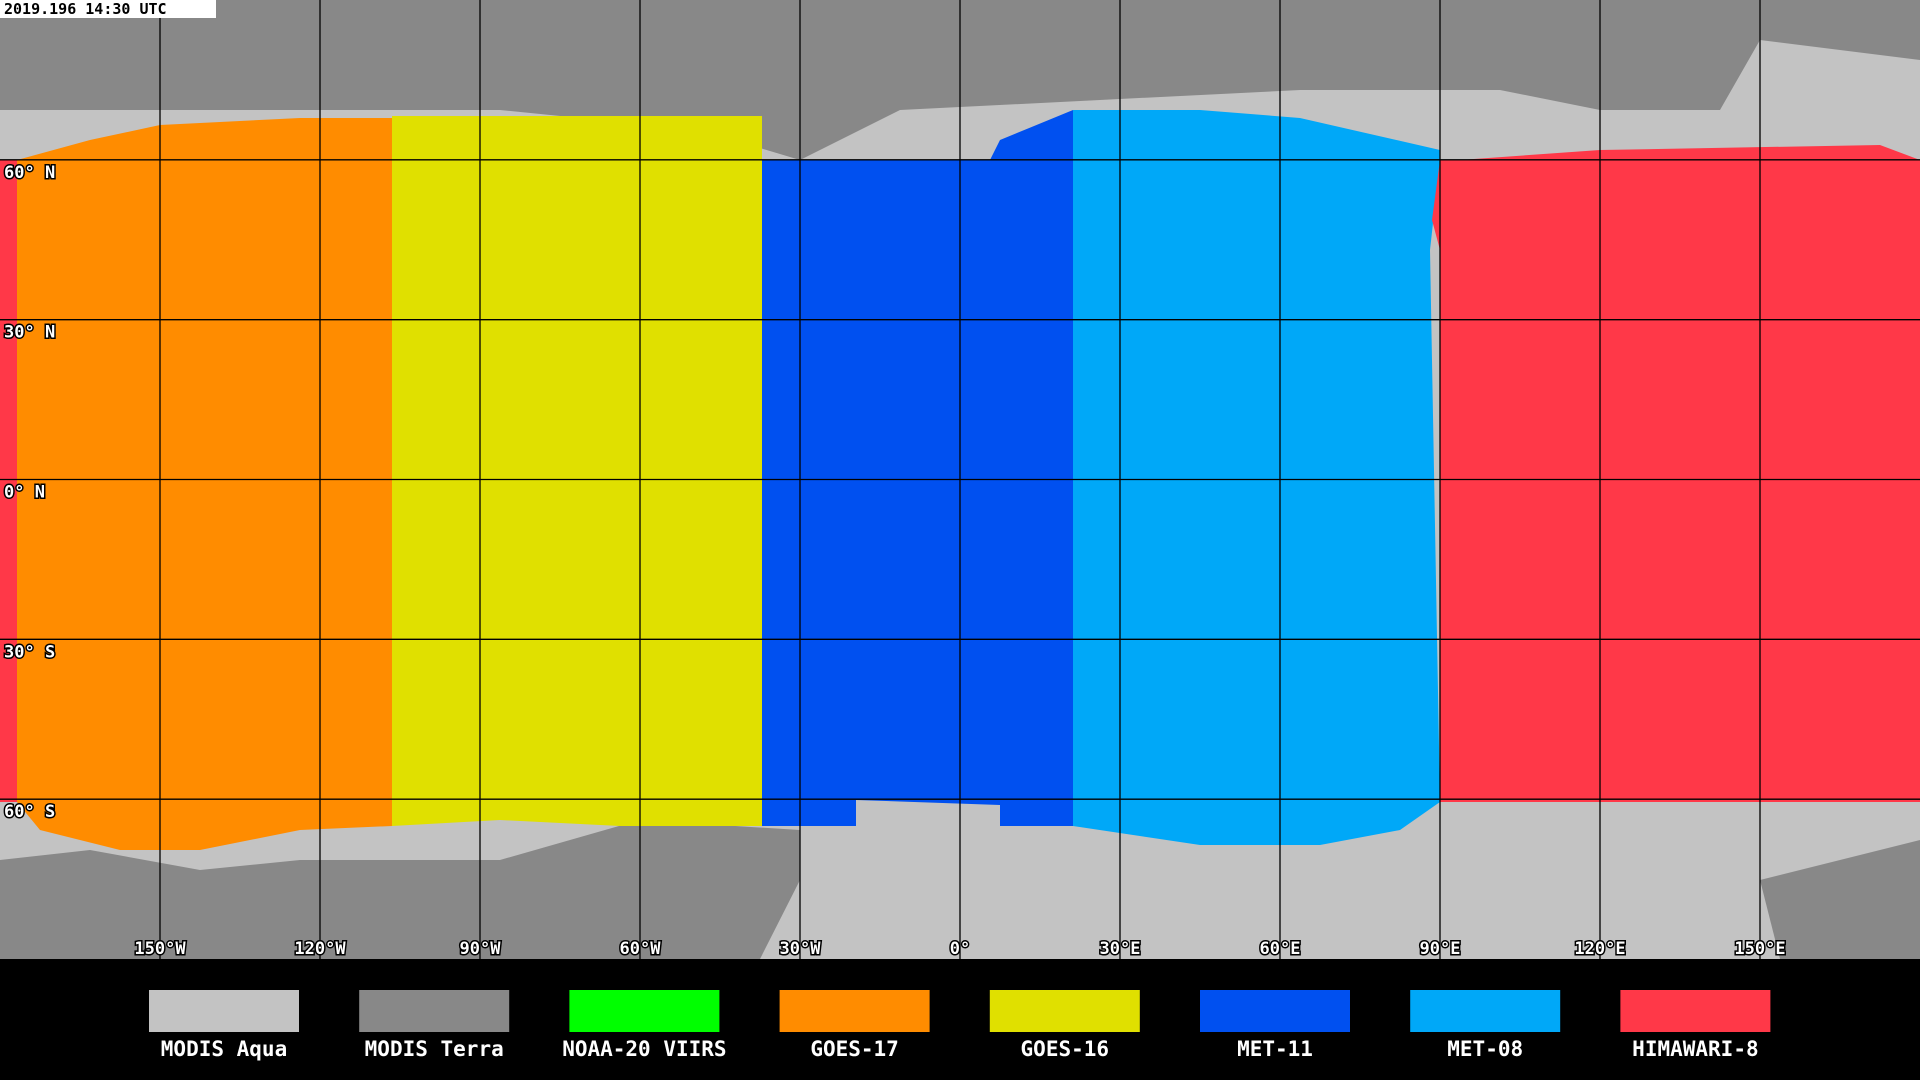 The height and width of the screenshot is (1080, 1920). I want to click on legend-label: MET-11, so click(1275, 1049).